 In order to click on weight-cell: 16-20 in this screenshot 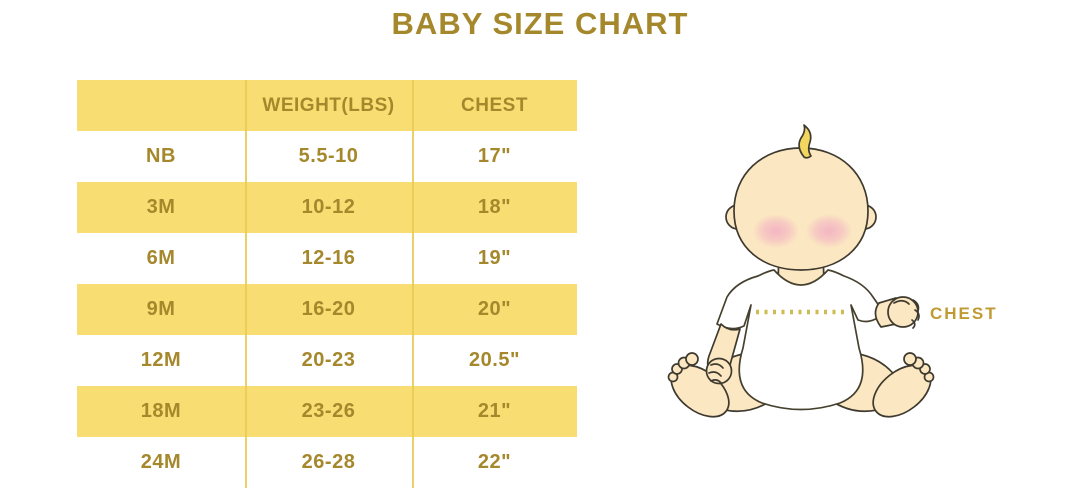, I will do `click(328, 309)`.